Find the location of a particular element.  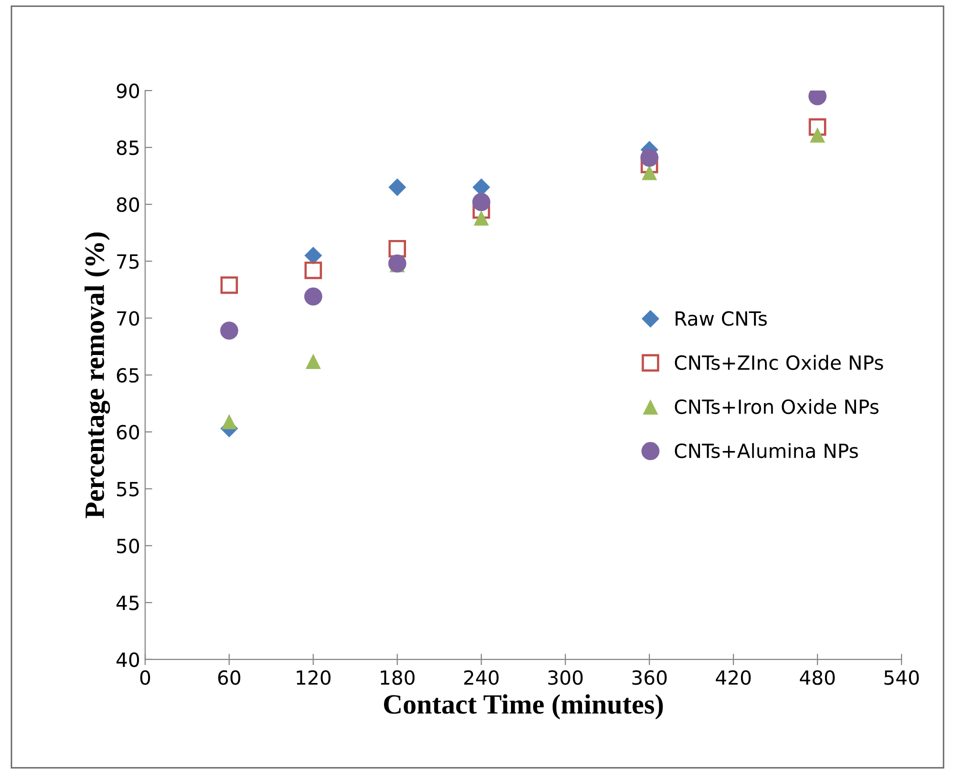

legend-label: CNTs+Alumina NPs is located at coordinates (766, 450).